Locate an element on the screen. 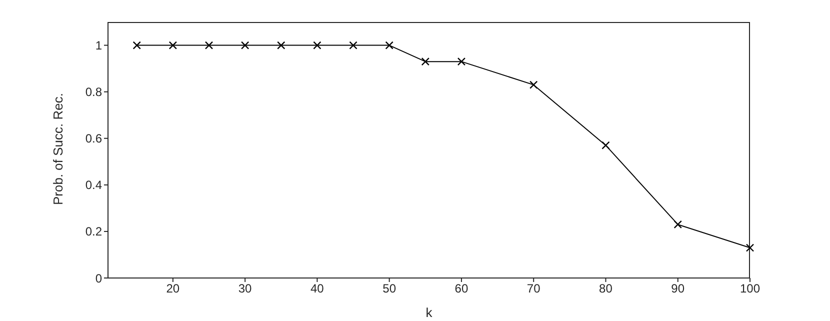 This screenshot has height=321, width=830. y-tick-label: 0.4 is located at coordinates (93, 185).